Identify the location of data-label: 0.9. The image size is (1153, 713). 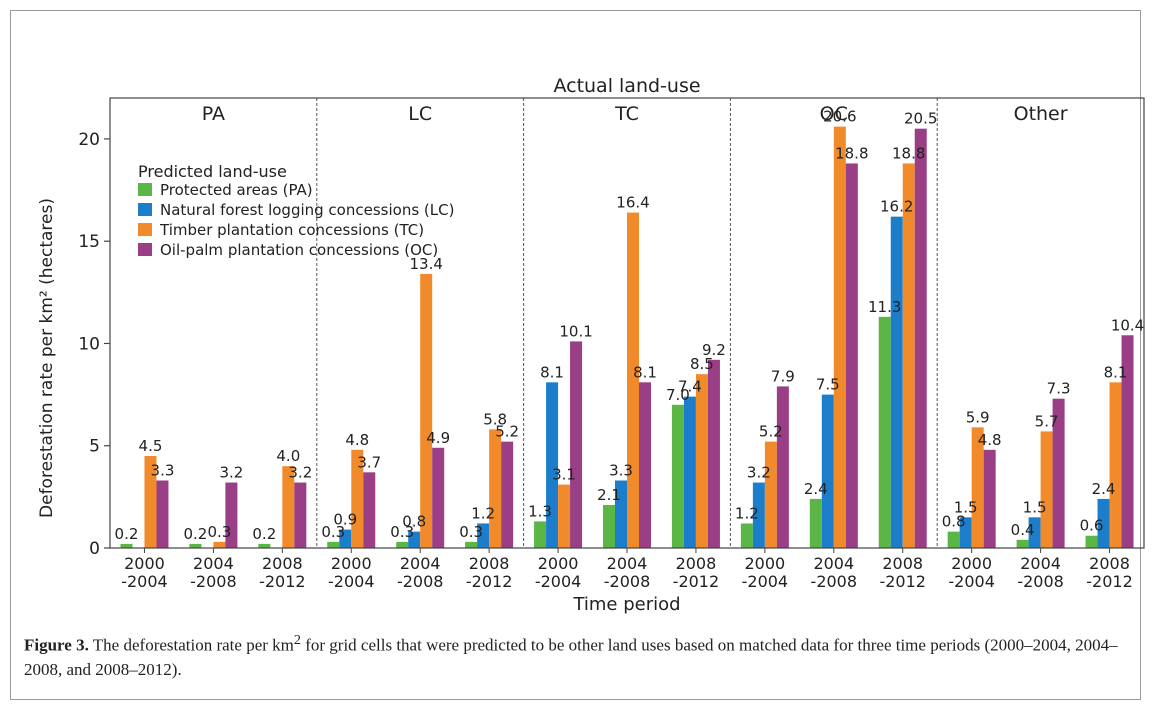
(345, 520).